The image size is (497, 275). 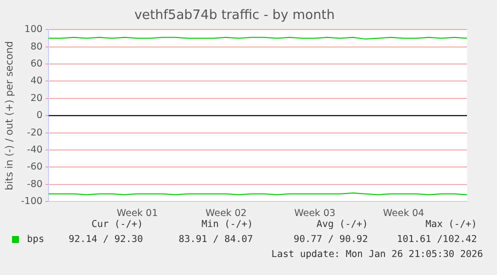 I want to click on text: 101.61 /102.42, so click(x=436, y=239).